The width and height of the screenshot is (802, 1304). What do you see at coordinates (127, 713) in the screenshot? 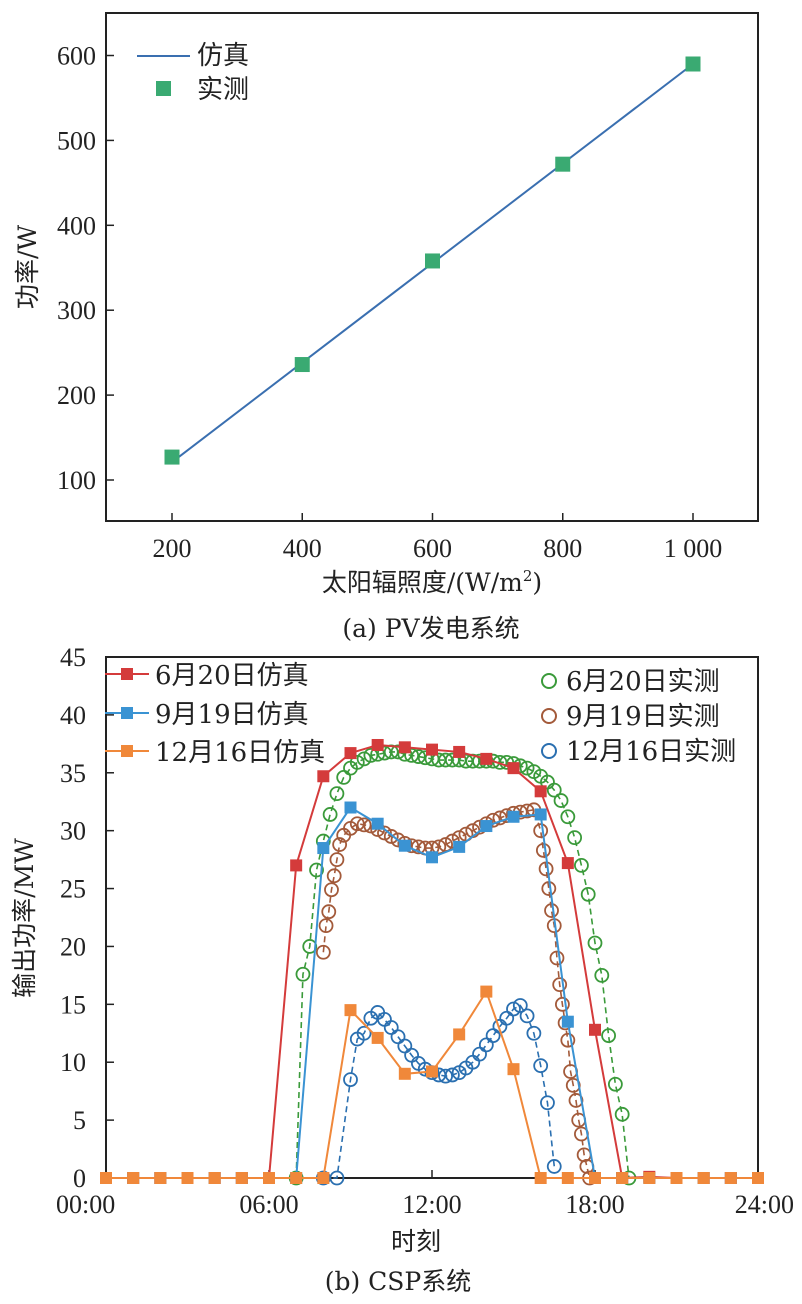
I see `csp-legend-marker-sep-sim` at bounding box center [127, 713].